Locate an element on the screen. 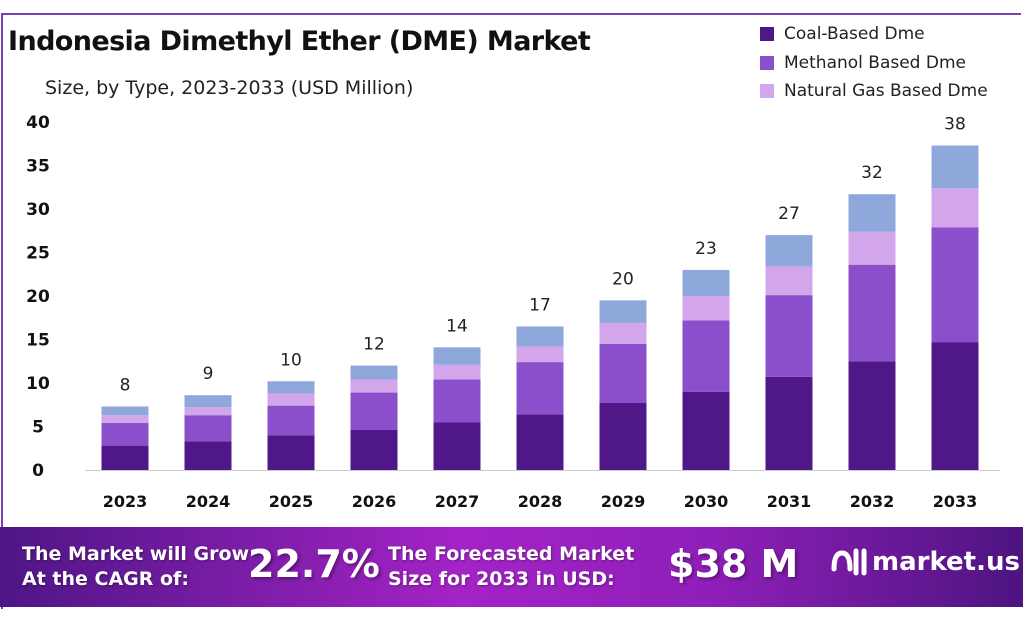 The width and height of the screenshot is (1023, 621). x-tick-label: 2026 is located at coordinates (374, 501).